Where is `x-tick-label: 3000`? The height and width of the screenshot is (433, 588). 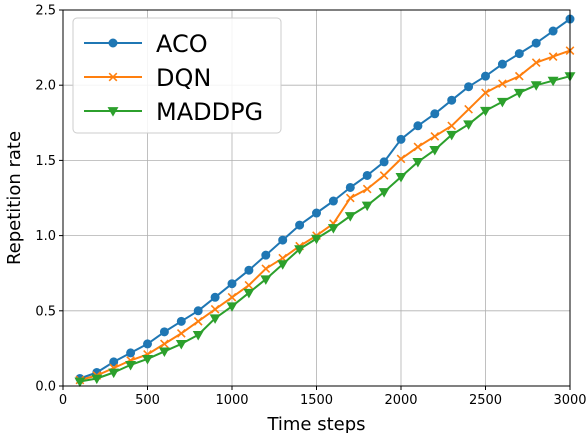
x-tick-label: 3000 is located at coordinates (569, 400).